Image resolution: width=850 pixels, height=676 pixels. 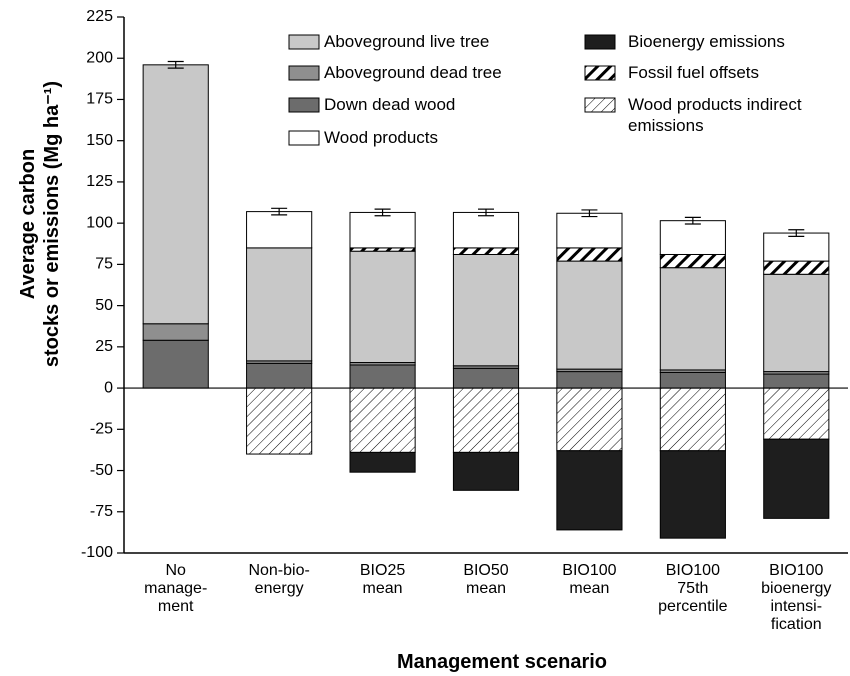 I want to click on x-tick-label: BIO100 mean, so click(x=589, y=579).